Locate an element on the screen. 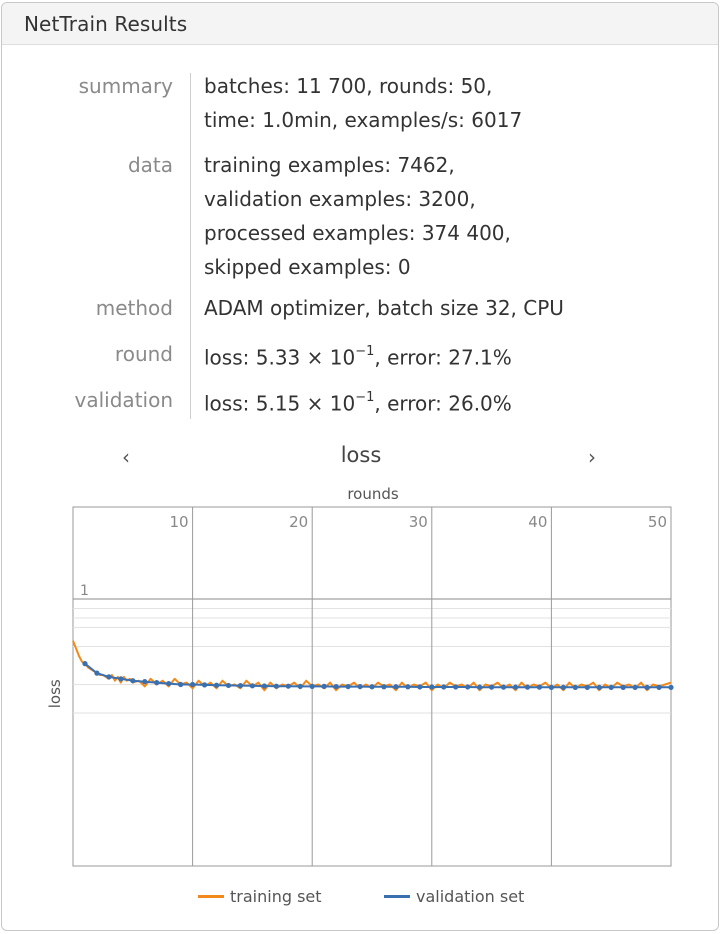 The width and height of the screenshot is (722, 934). y-tick-label: 1 is located at coordinates (84, 591).